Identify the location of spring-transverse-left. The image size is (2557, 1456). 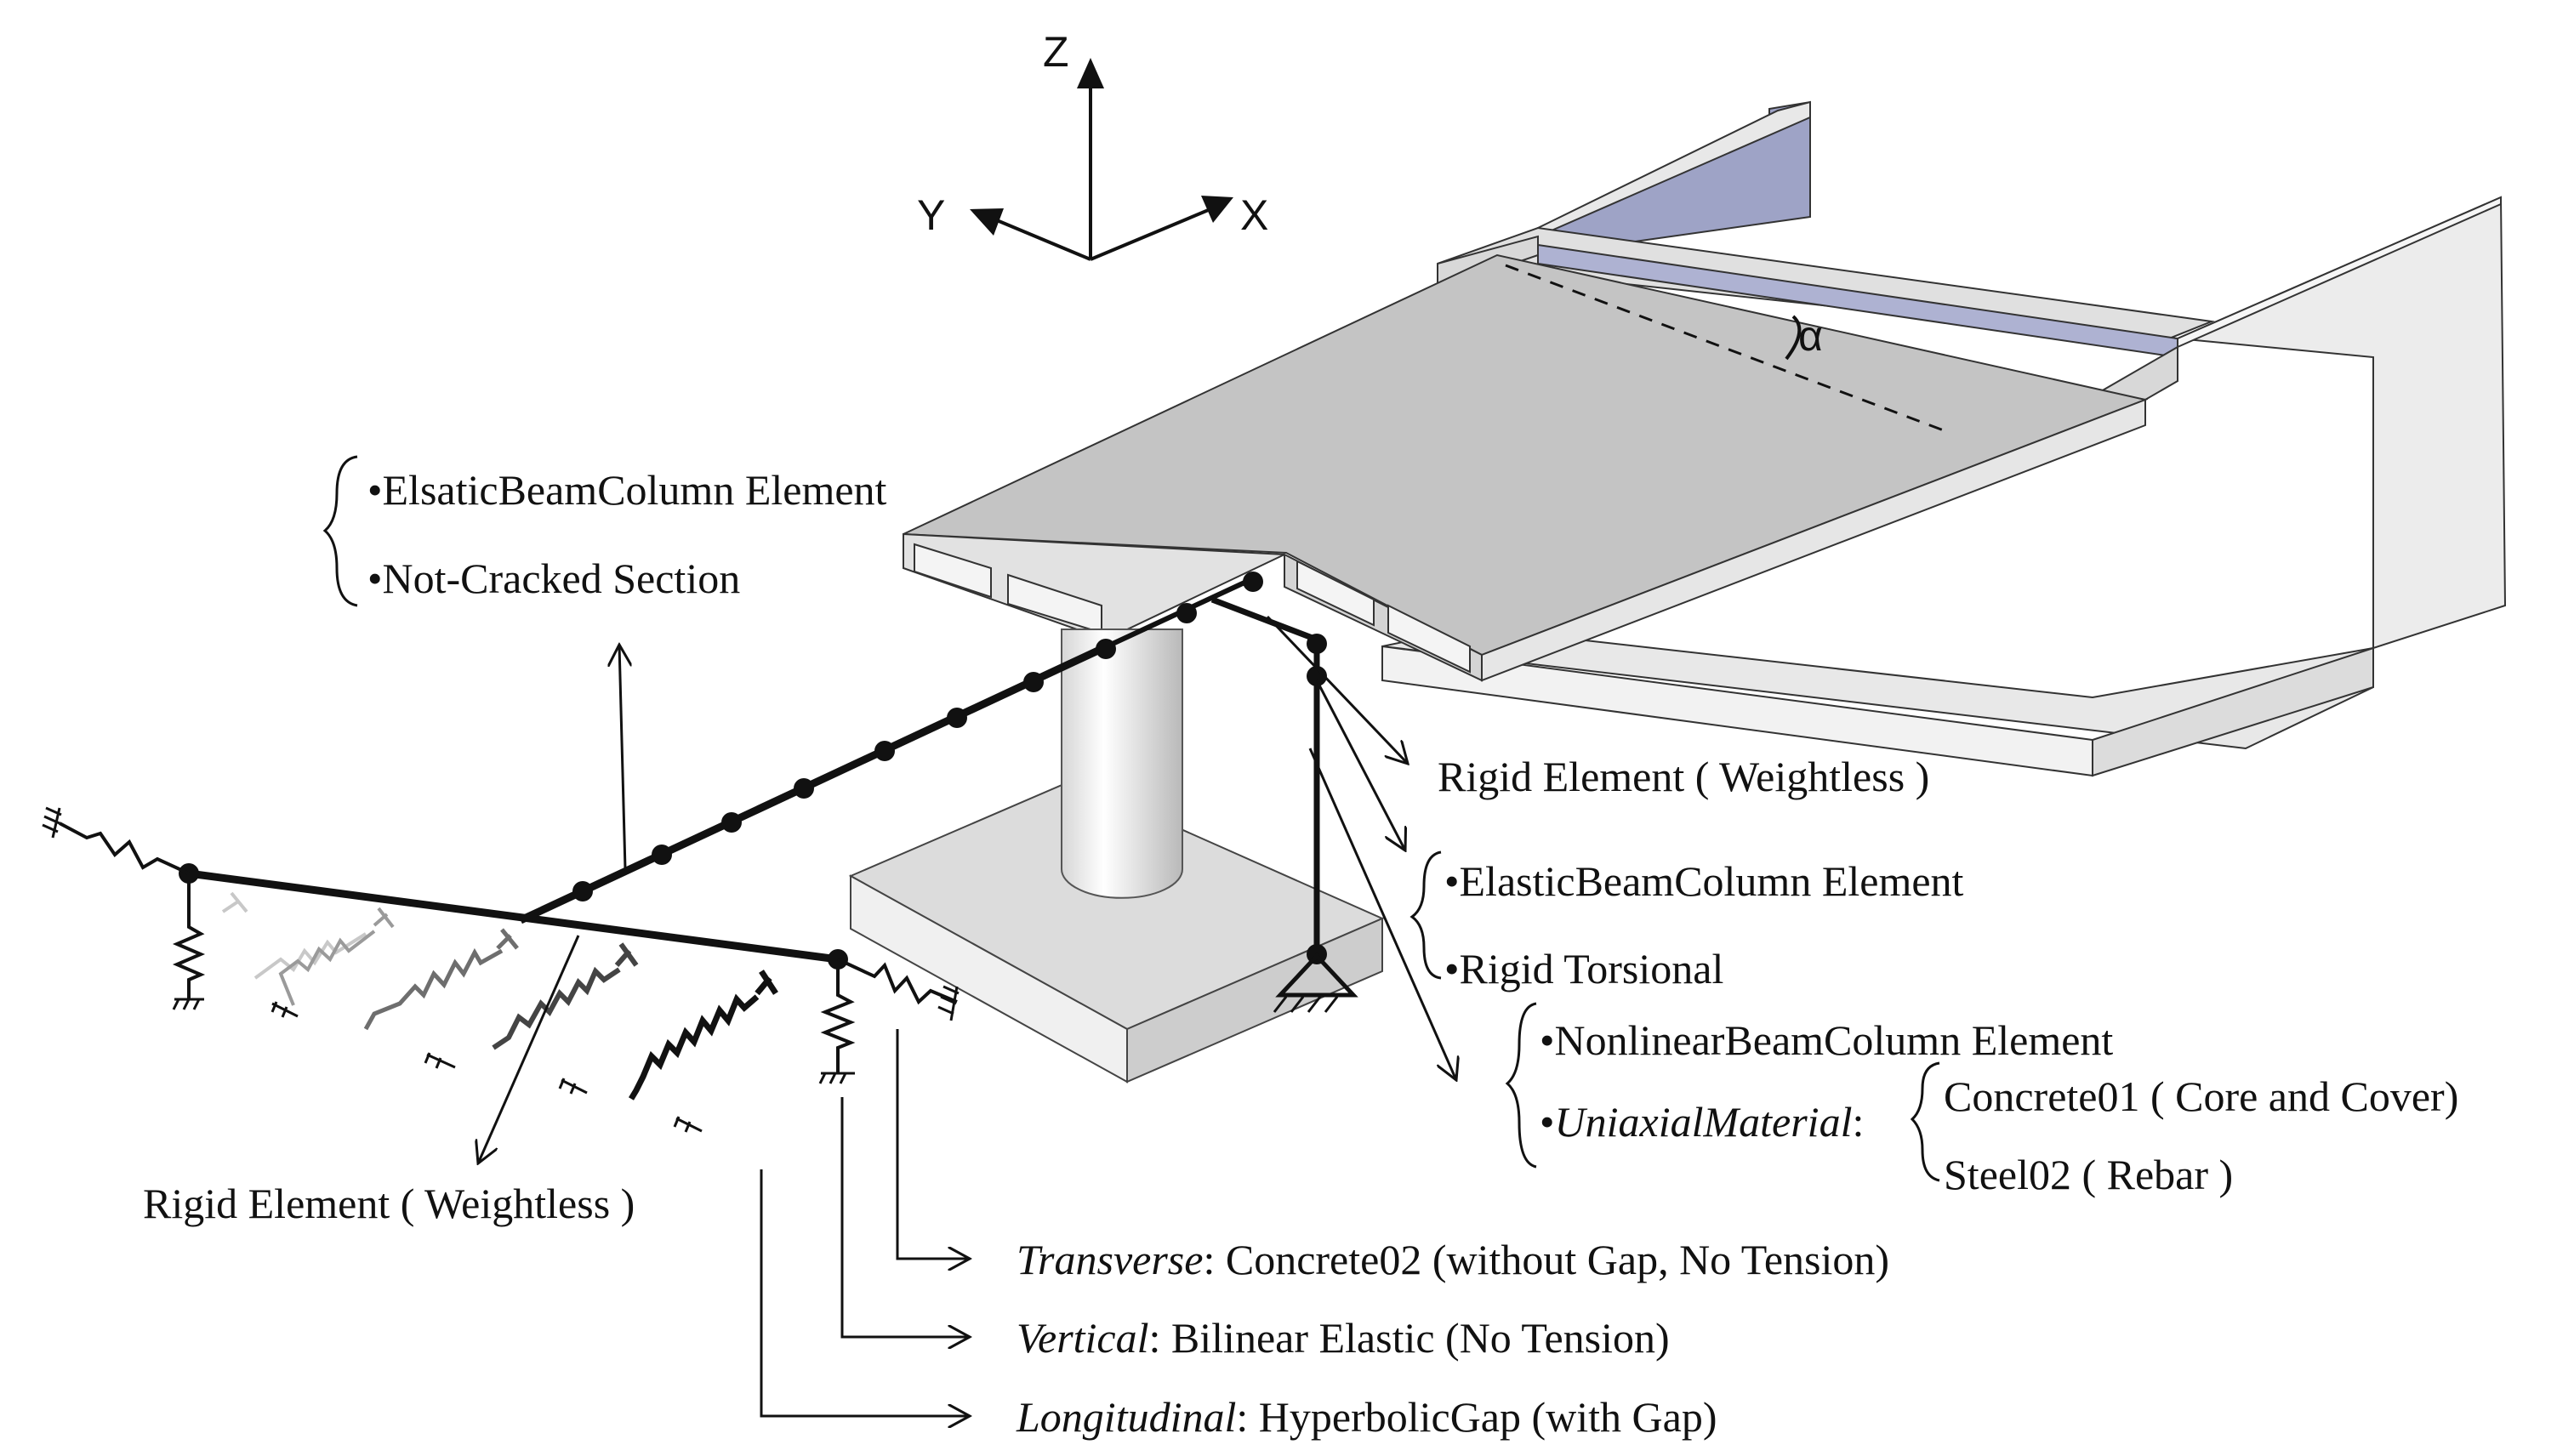
(125, 848).